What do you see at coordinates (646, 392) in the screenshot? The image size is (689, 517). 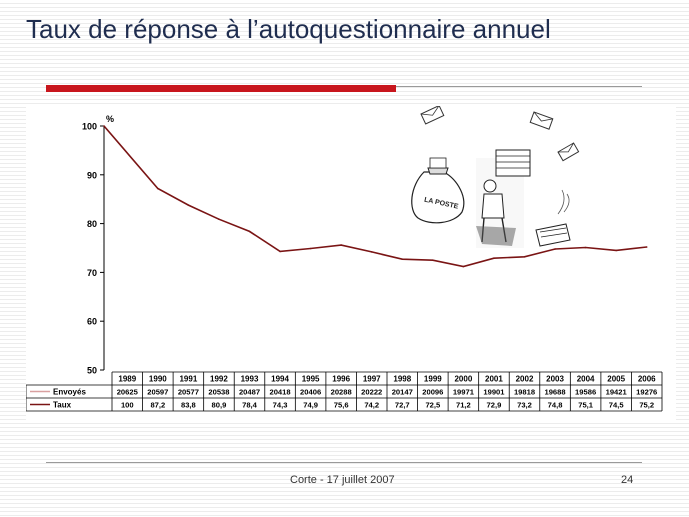 I see `data-label: 19276` at bounding box center [646, 392].